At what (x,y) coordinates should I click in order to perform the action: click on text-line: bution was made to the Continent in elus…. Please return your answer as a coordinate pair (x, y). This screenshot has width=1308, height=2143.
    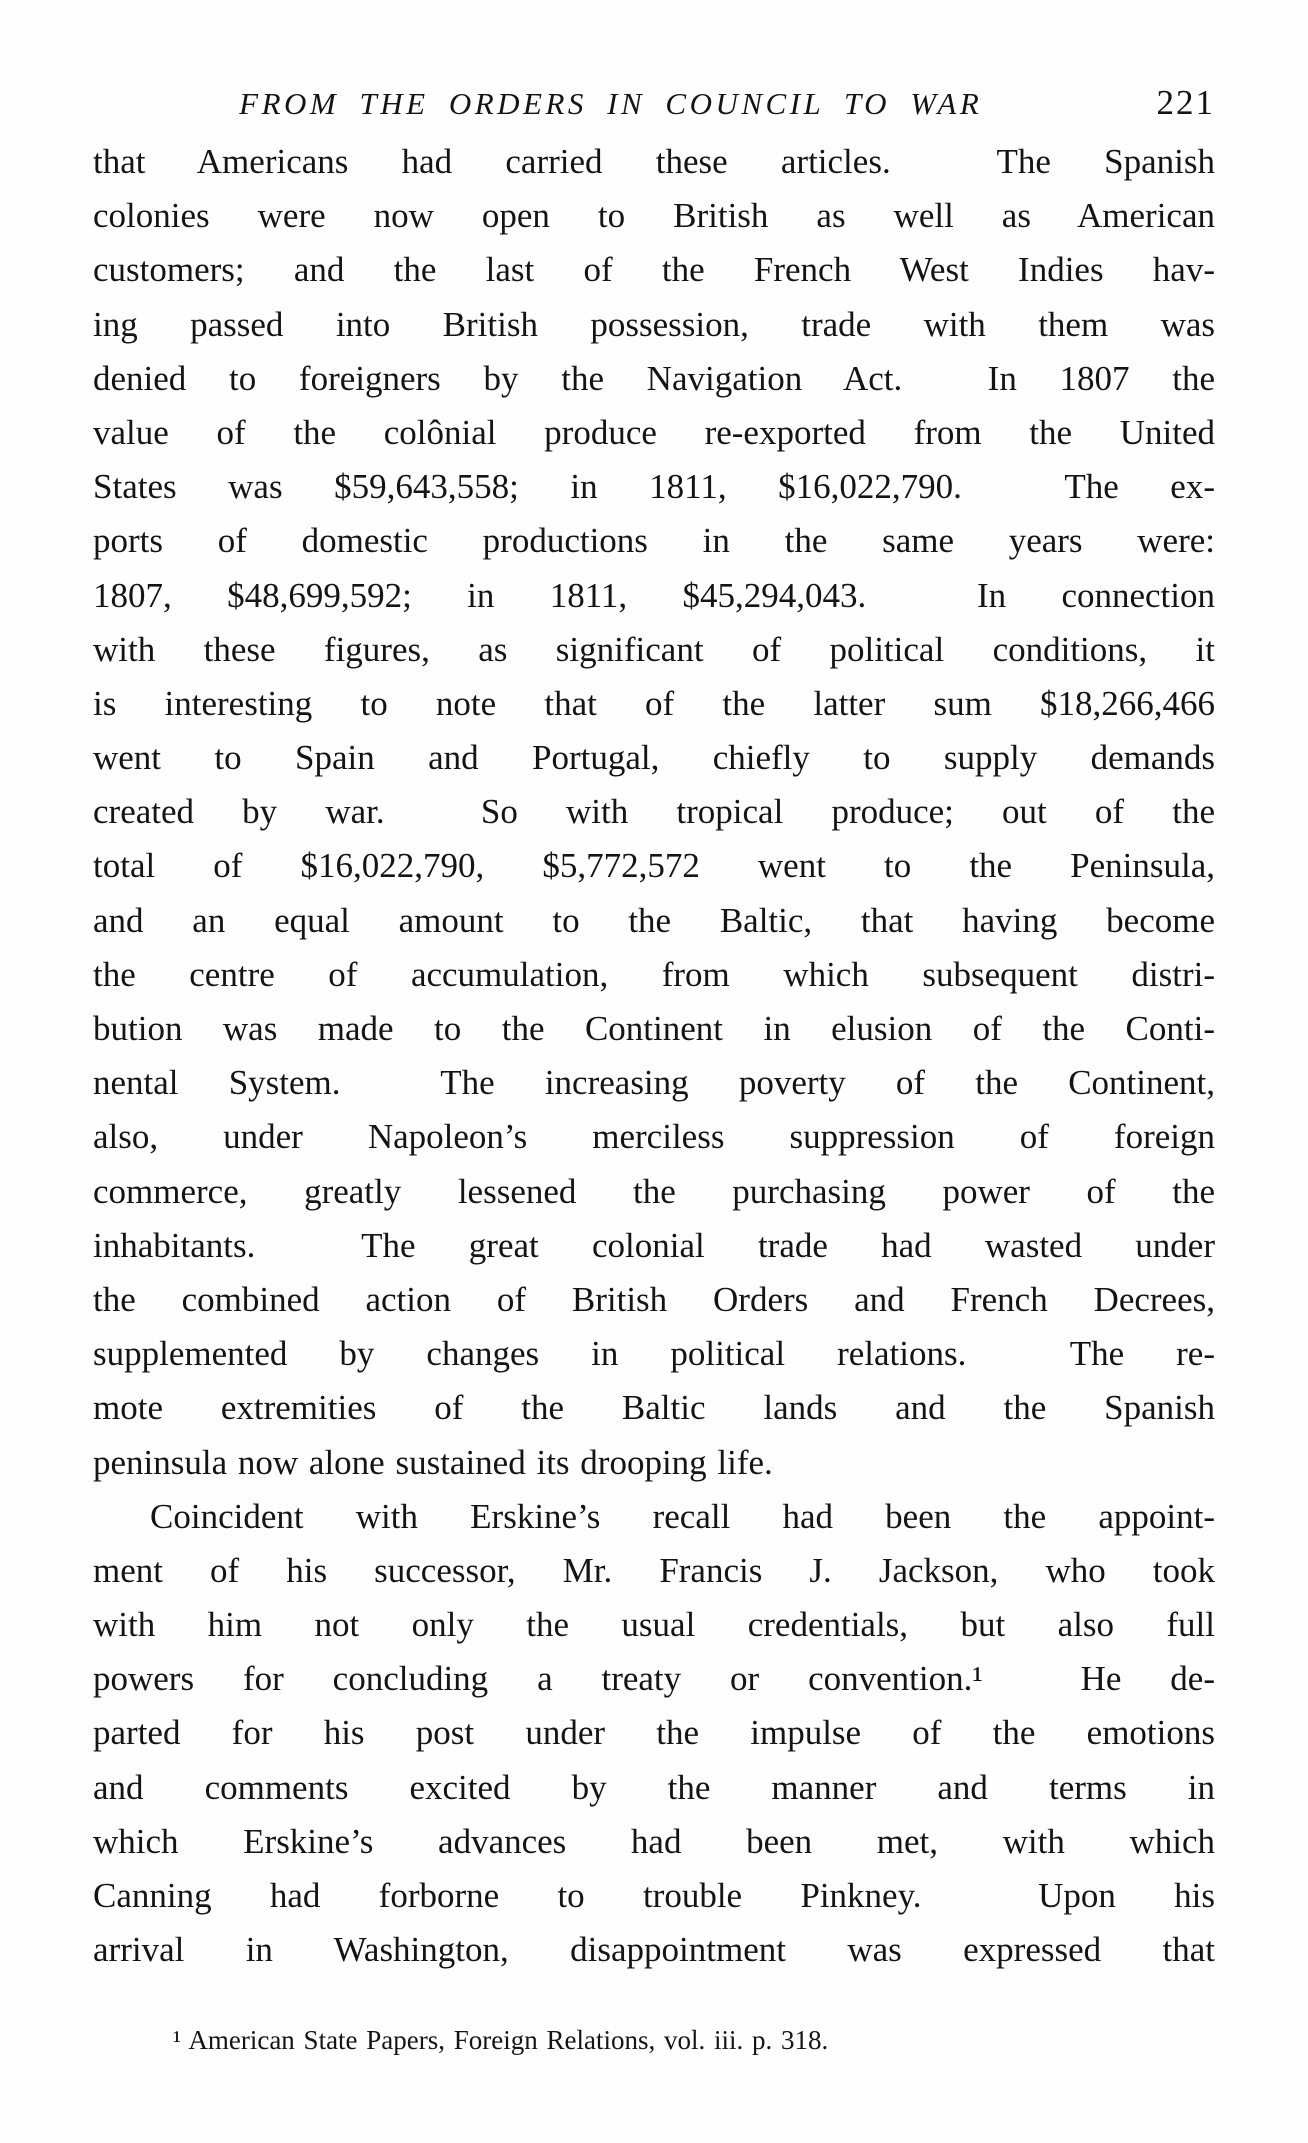
    Looking at the image, I should click on (654, 1028).